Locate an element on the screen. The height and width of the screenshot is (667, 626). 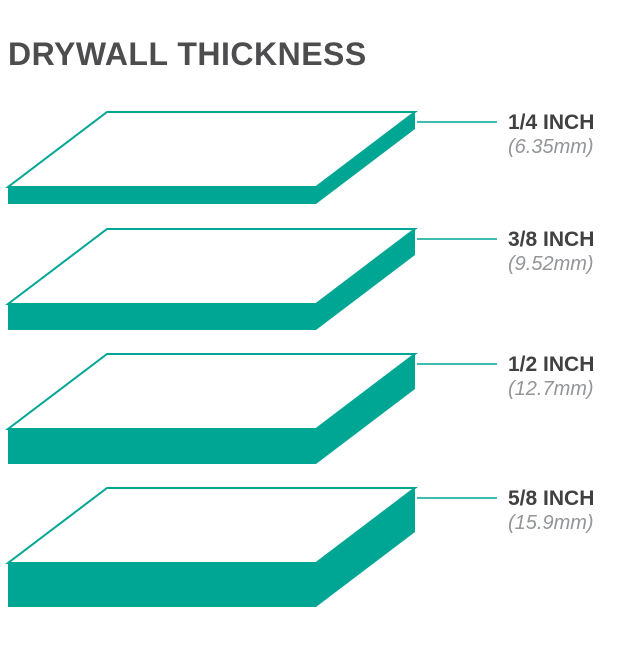
inch-label: 5/8 INCH is located at coordinates (551, 498).